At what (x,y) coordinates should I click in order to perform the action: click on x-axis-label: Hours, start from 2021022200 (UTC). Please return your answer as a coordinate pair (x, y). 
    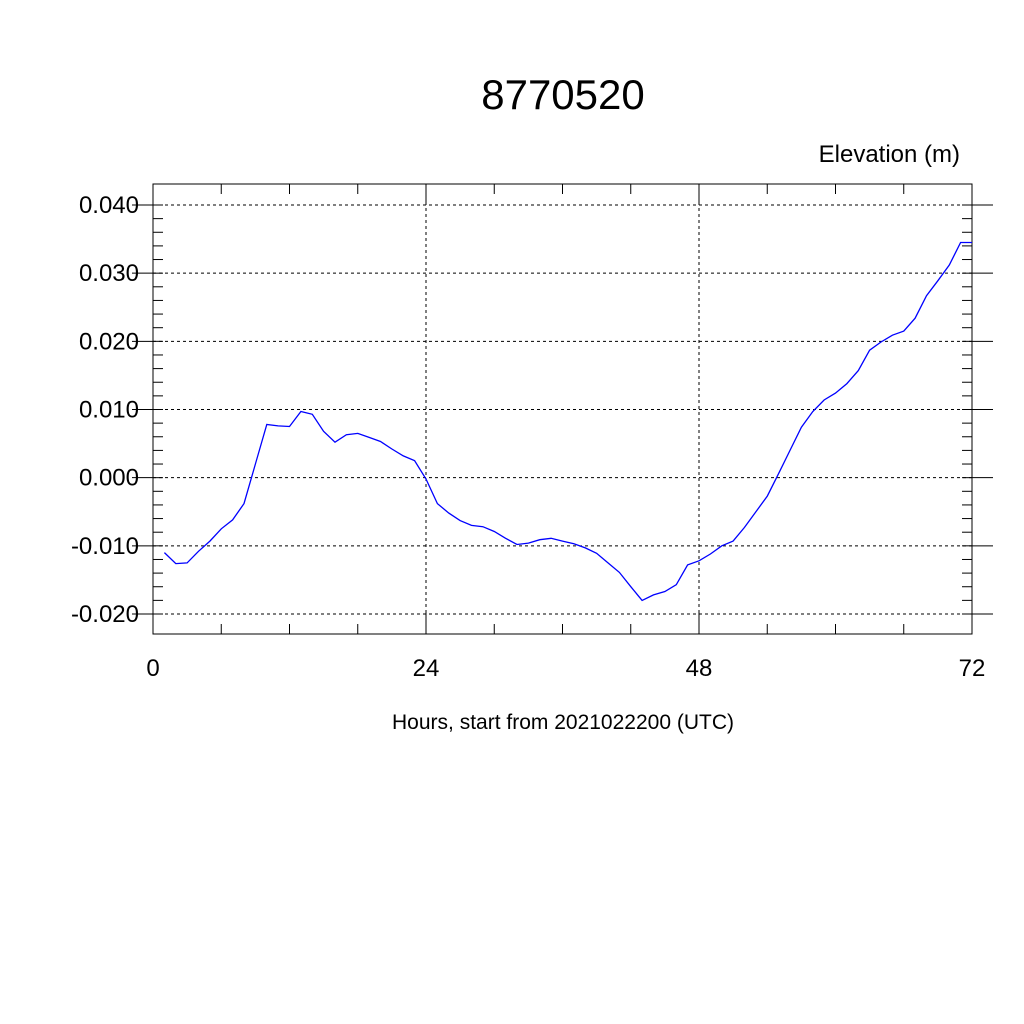
    Looking at the image, I should click on (563, 722).